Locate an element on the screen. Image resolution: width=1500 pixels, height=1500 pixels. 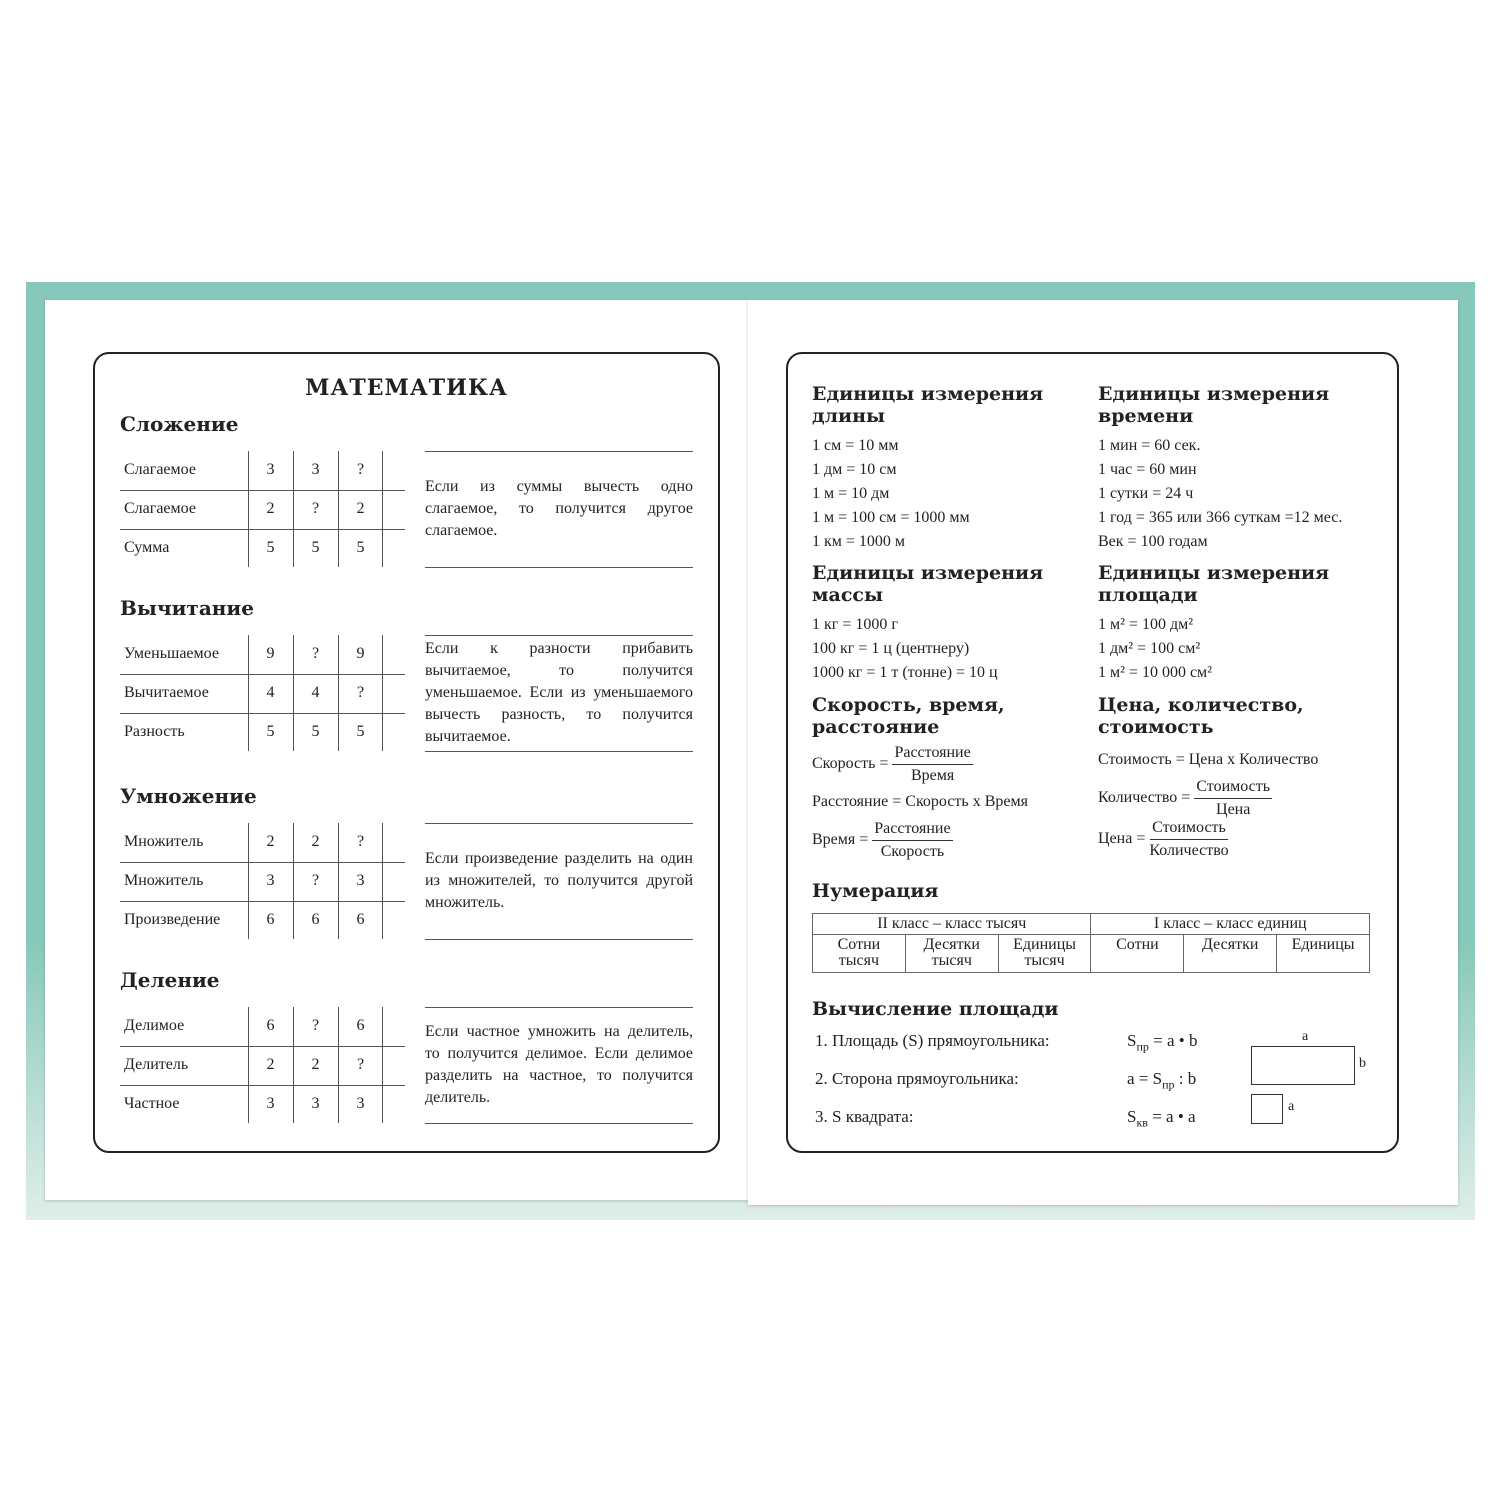
subscript: кв is located at coordinates (1142, 1122).